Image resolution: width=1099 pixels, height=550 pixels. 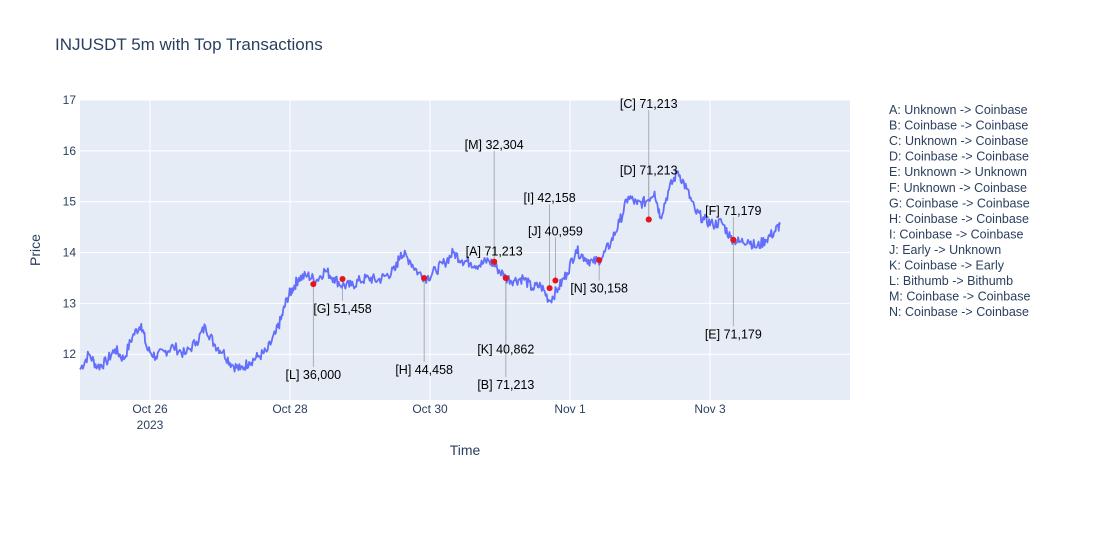 What do you see at coordinates (710, 409) in the screenshot?
I see `x-tick-label: Nov 3` at bounding box center [710, 409].